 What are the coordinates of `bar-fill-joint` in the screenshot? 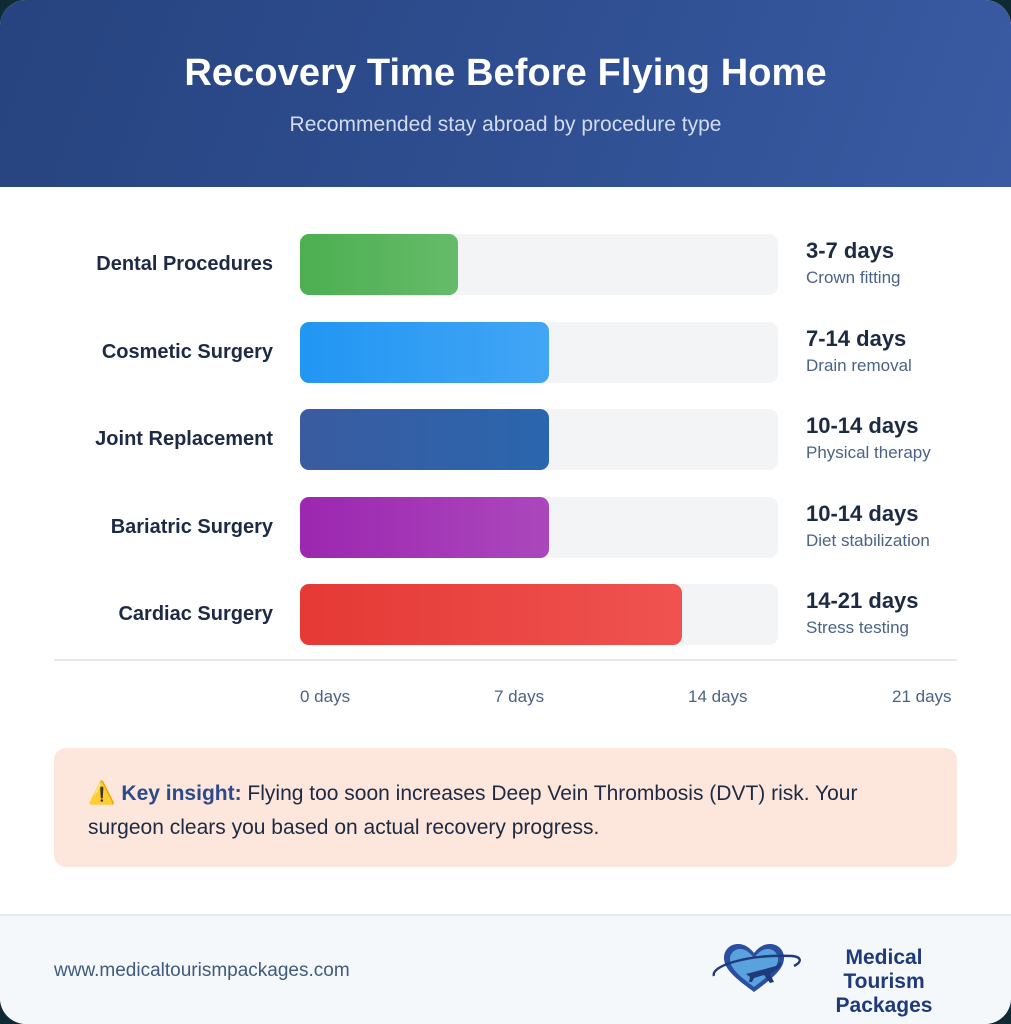 It's located at (424, 439).